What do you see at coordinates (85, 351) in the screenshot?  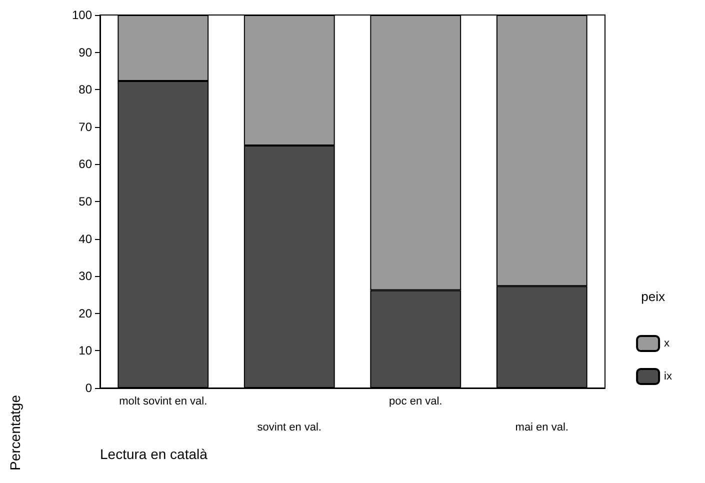 I see `y-tick-label: 10` at bounding box center [85, 351].